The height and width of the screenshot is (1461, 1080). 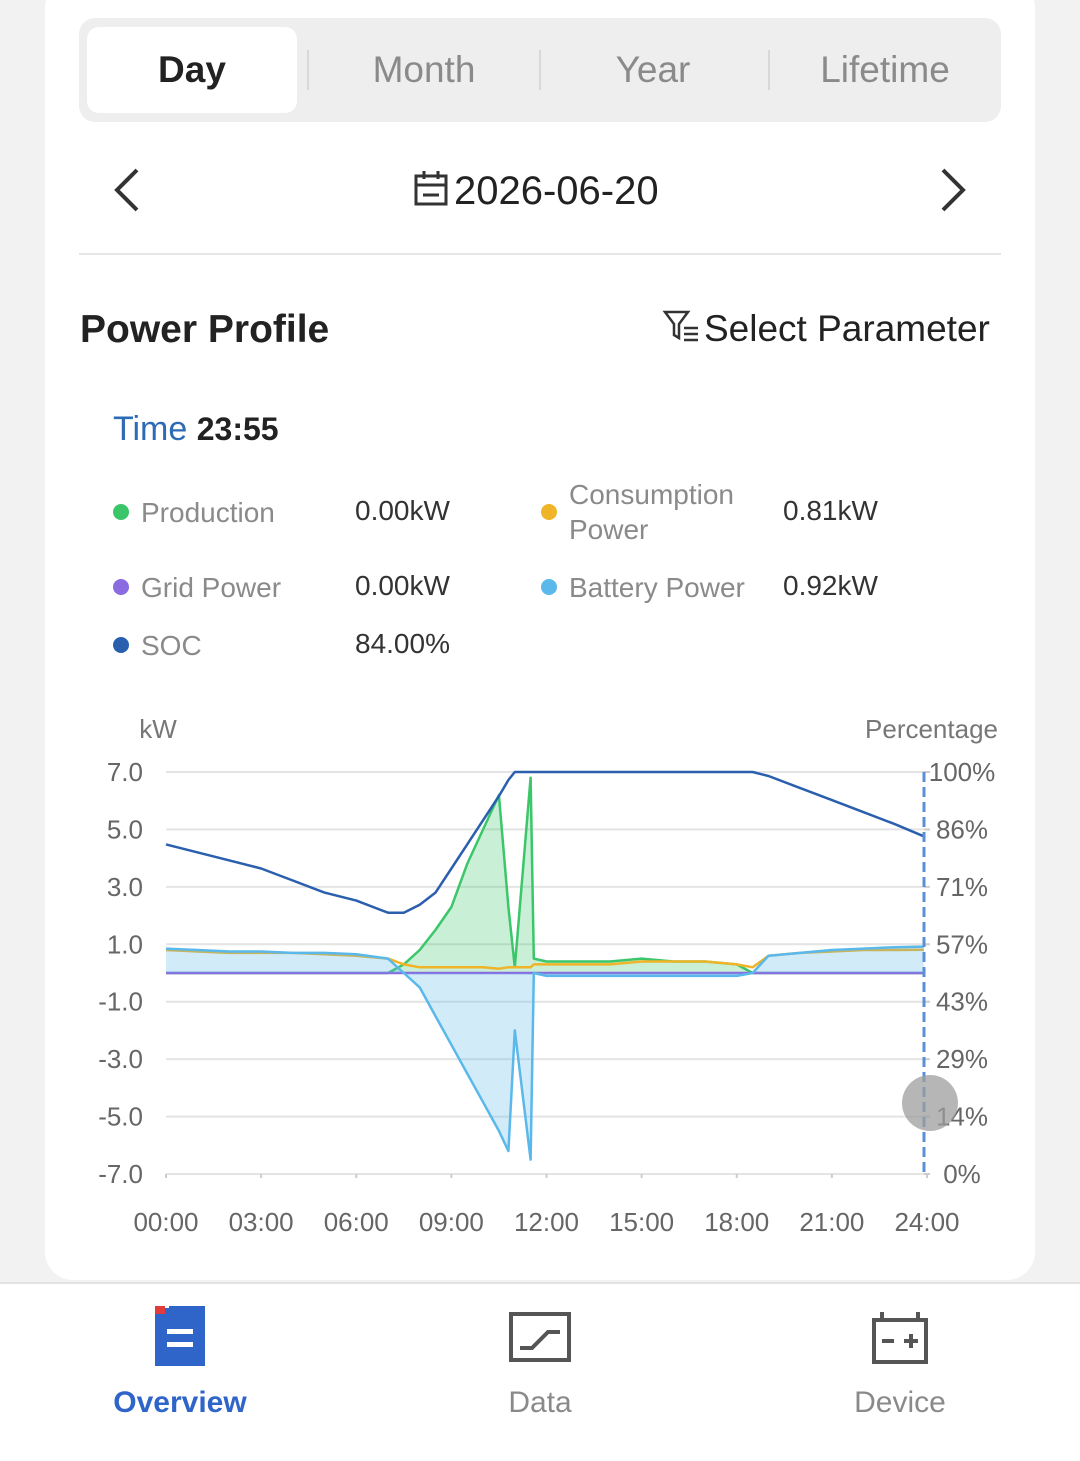 I want to click on device-icon, so click(x=900, y=1338).